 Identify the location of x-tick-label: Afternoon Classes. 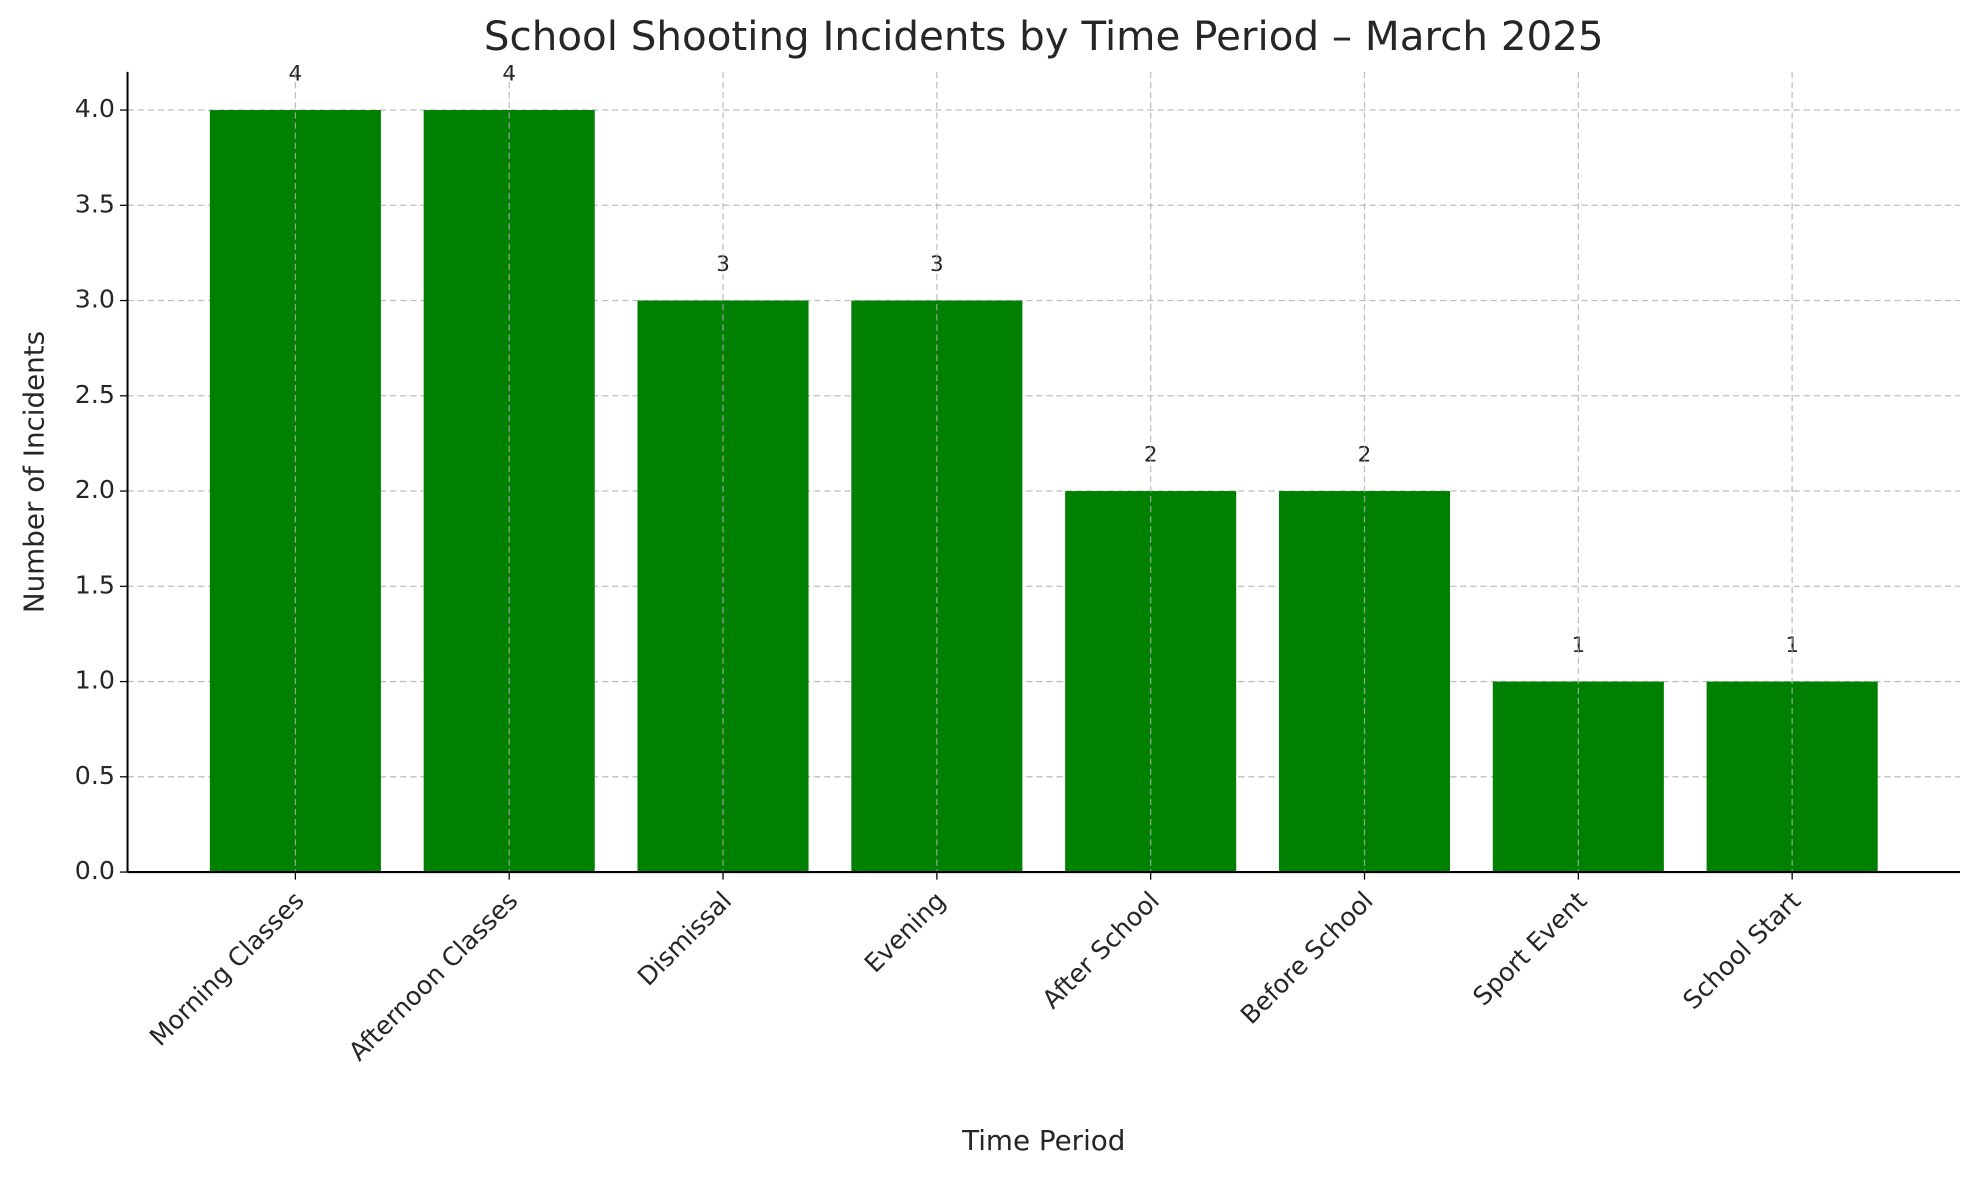
(433, 976).